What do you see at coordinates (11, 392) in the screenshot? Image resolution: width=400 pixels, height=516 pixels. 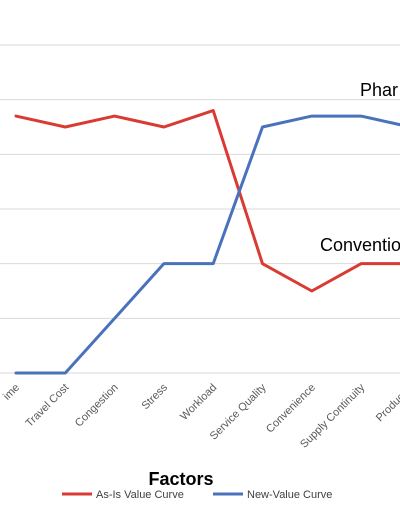 I see `x-tick-label: ime` at bounding box center [11, 392].